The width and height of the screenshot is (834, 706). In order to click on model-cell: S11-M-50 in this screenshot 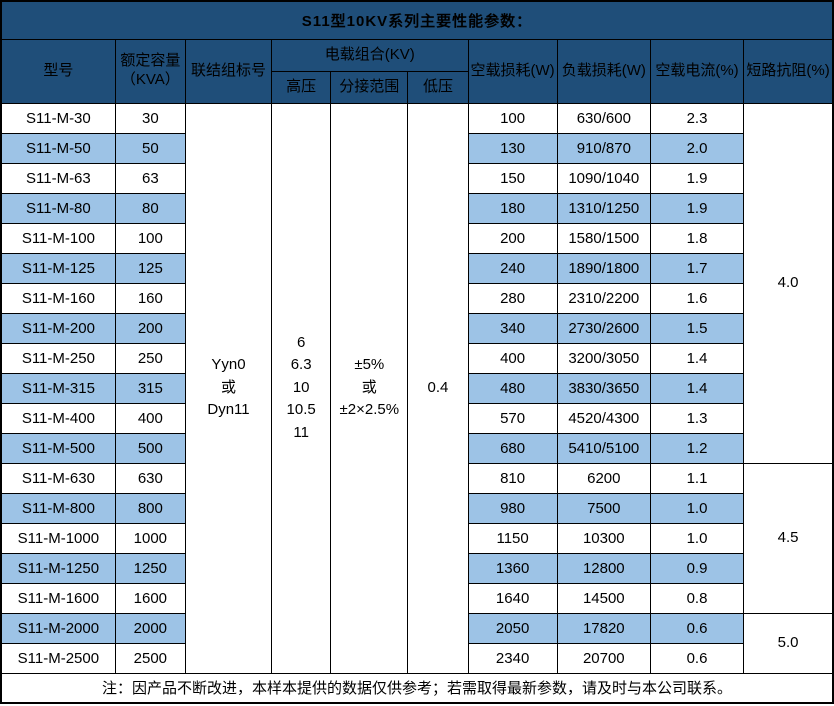, I will do `click(58, 148)`.